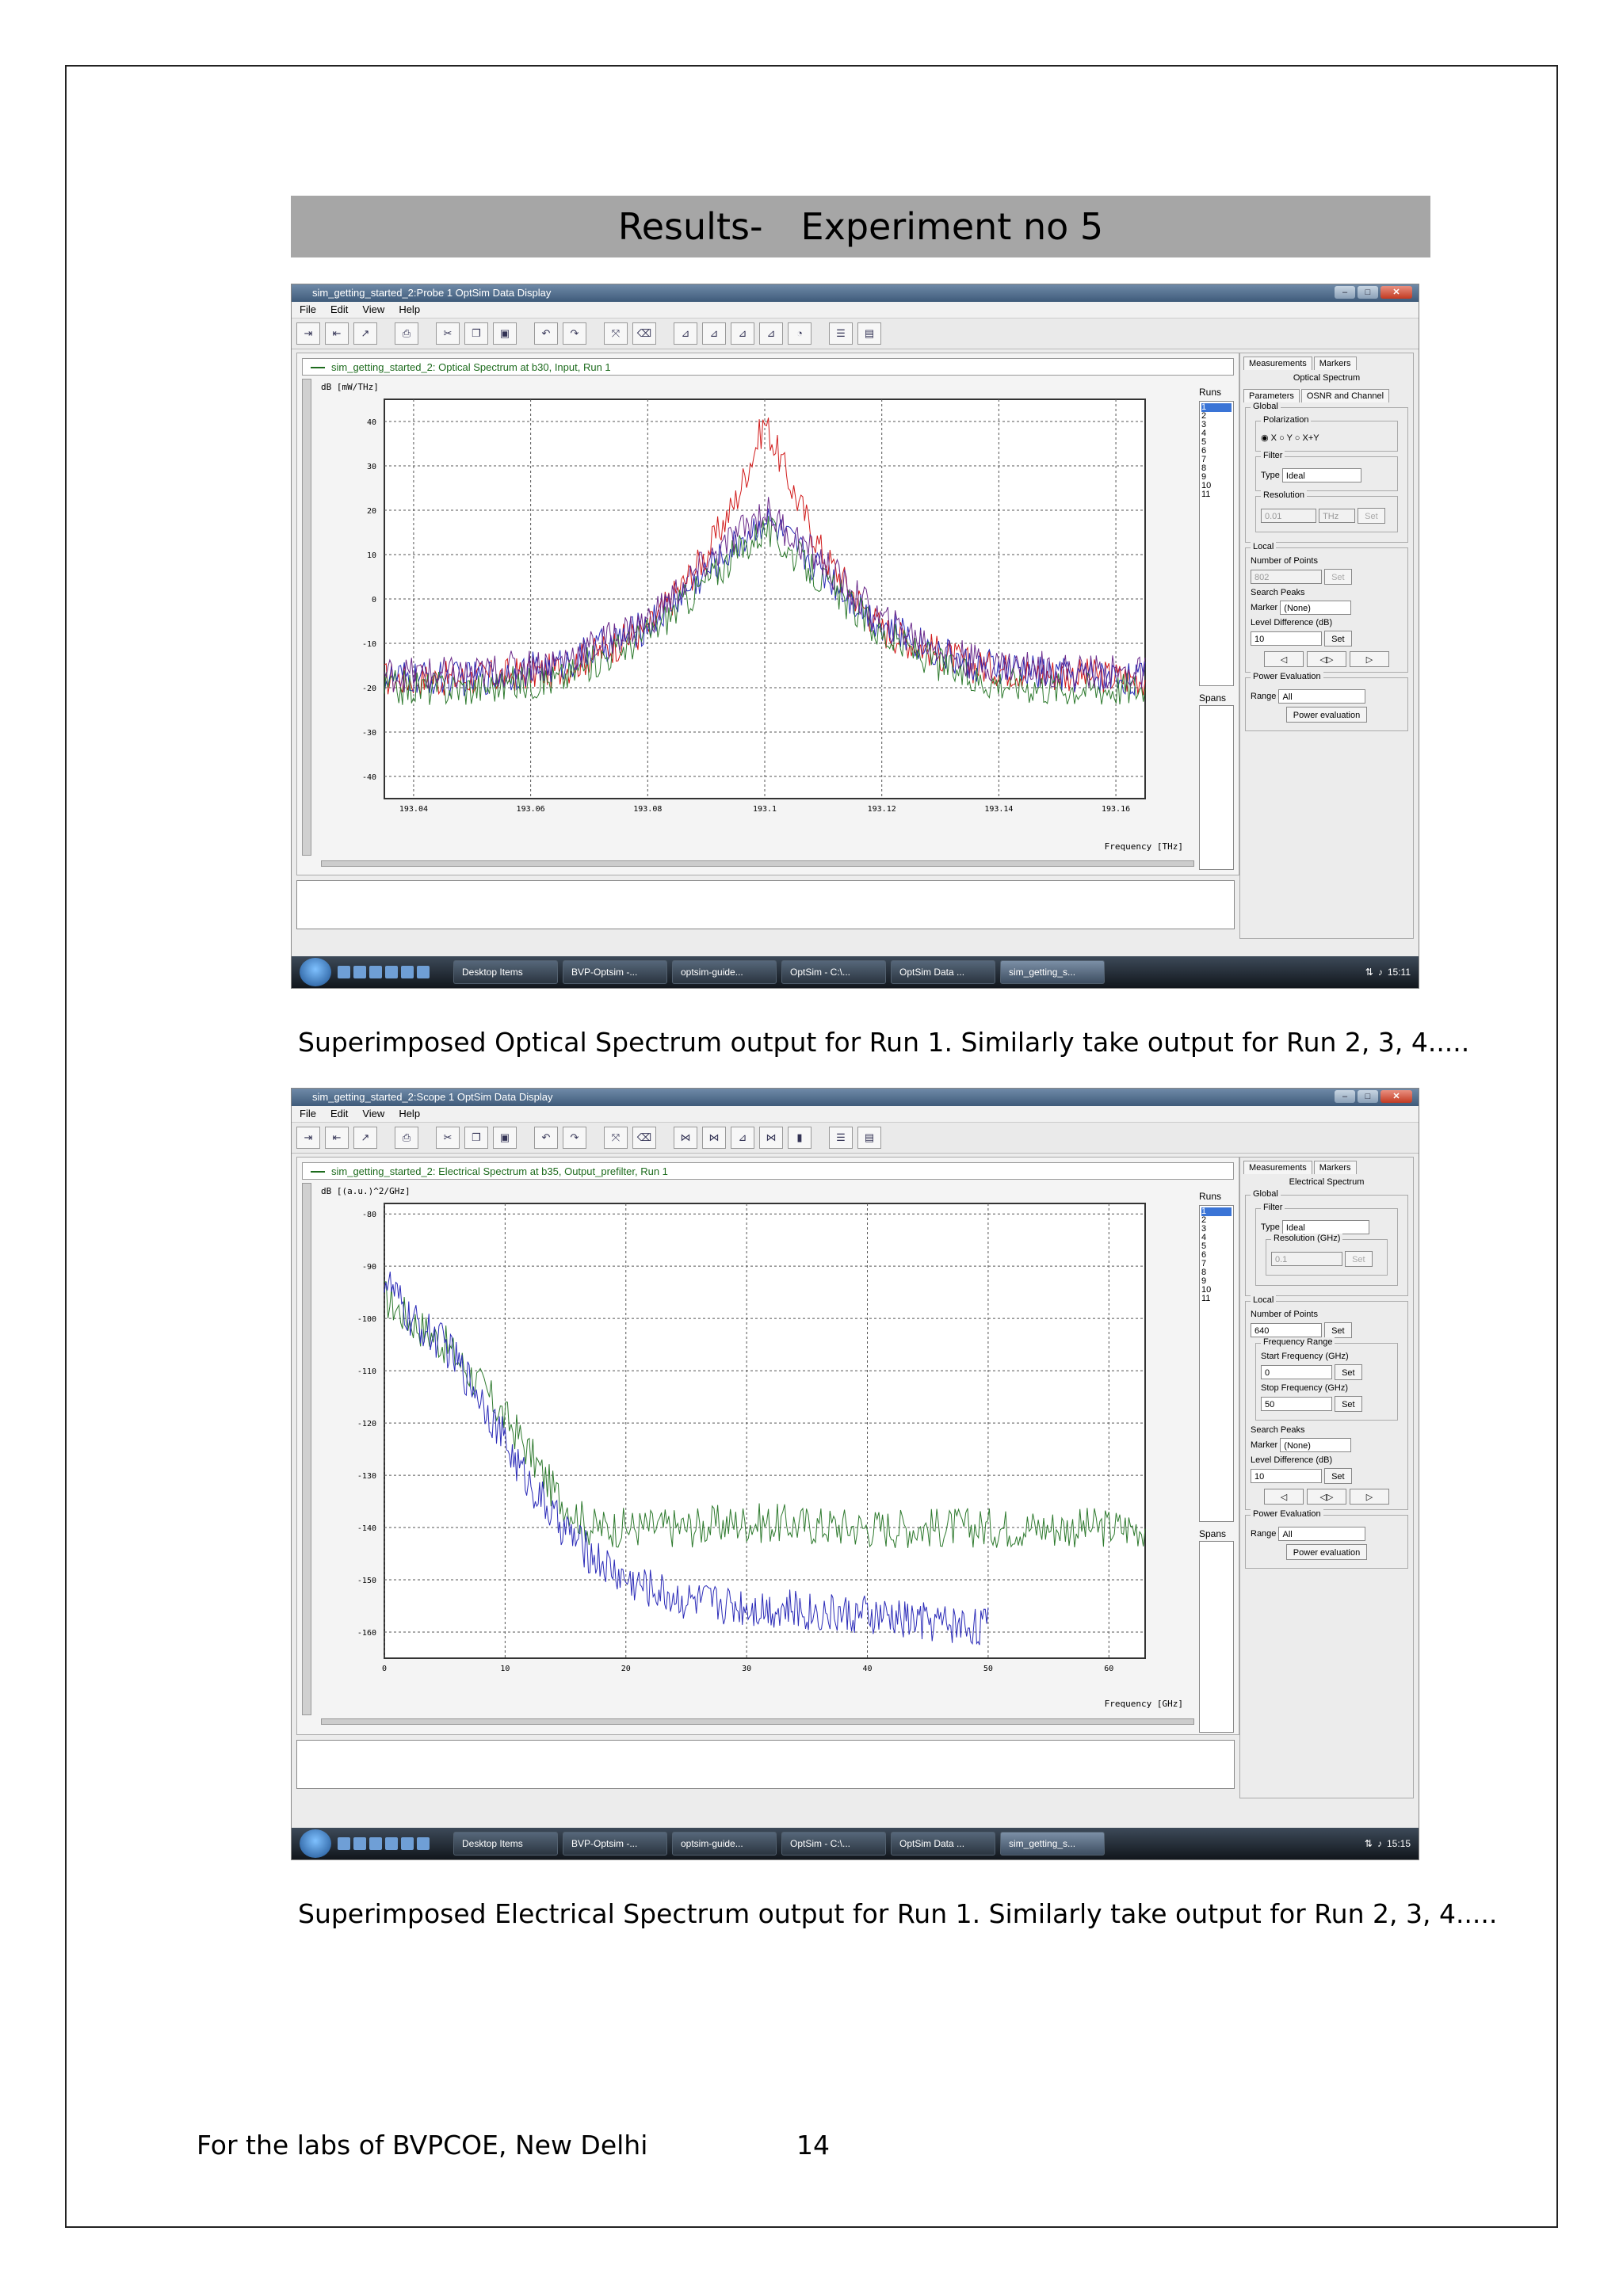 The width and height of the screenshot is (1623, 2296). Describe the element at coordinates (1287, 1476) in the screenshot. I see `level-diff-input: 10` at that location.